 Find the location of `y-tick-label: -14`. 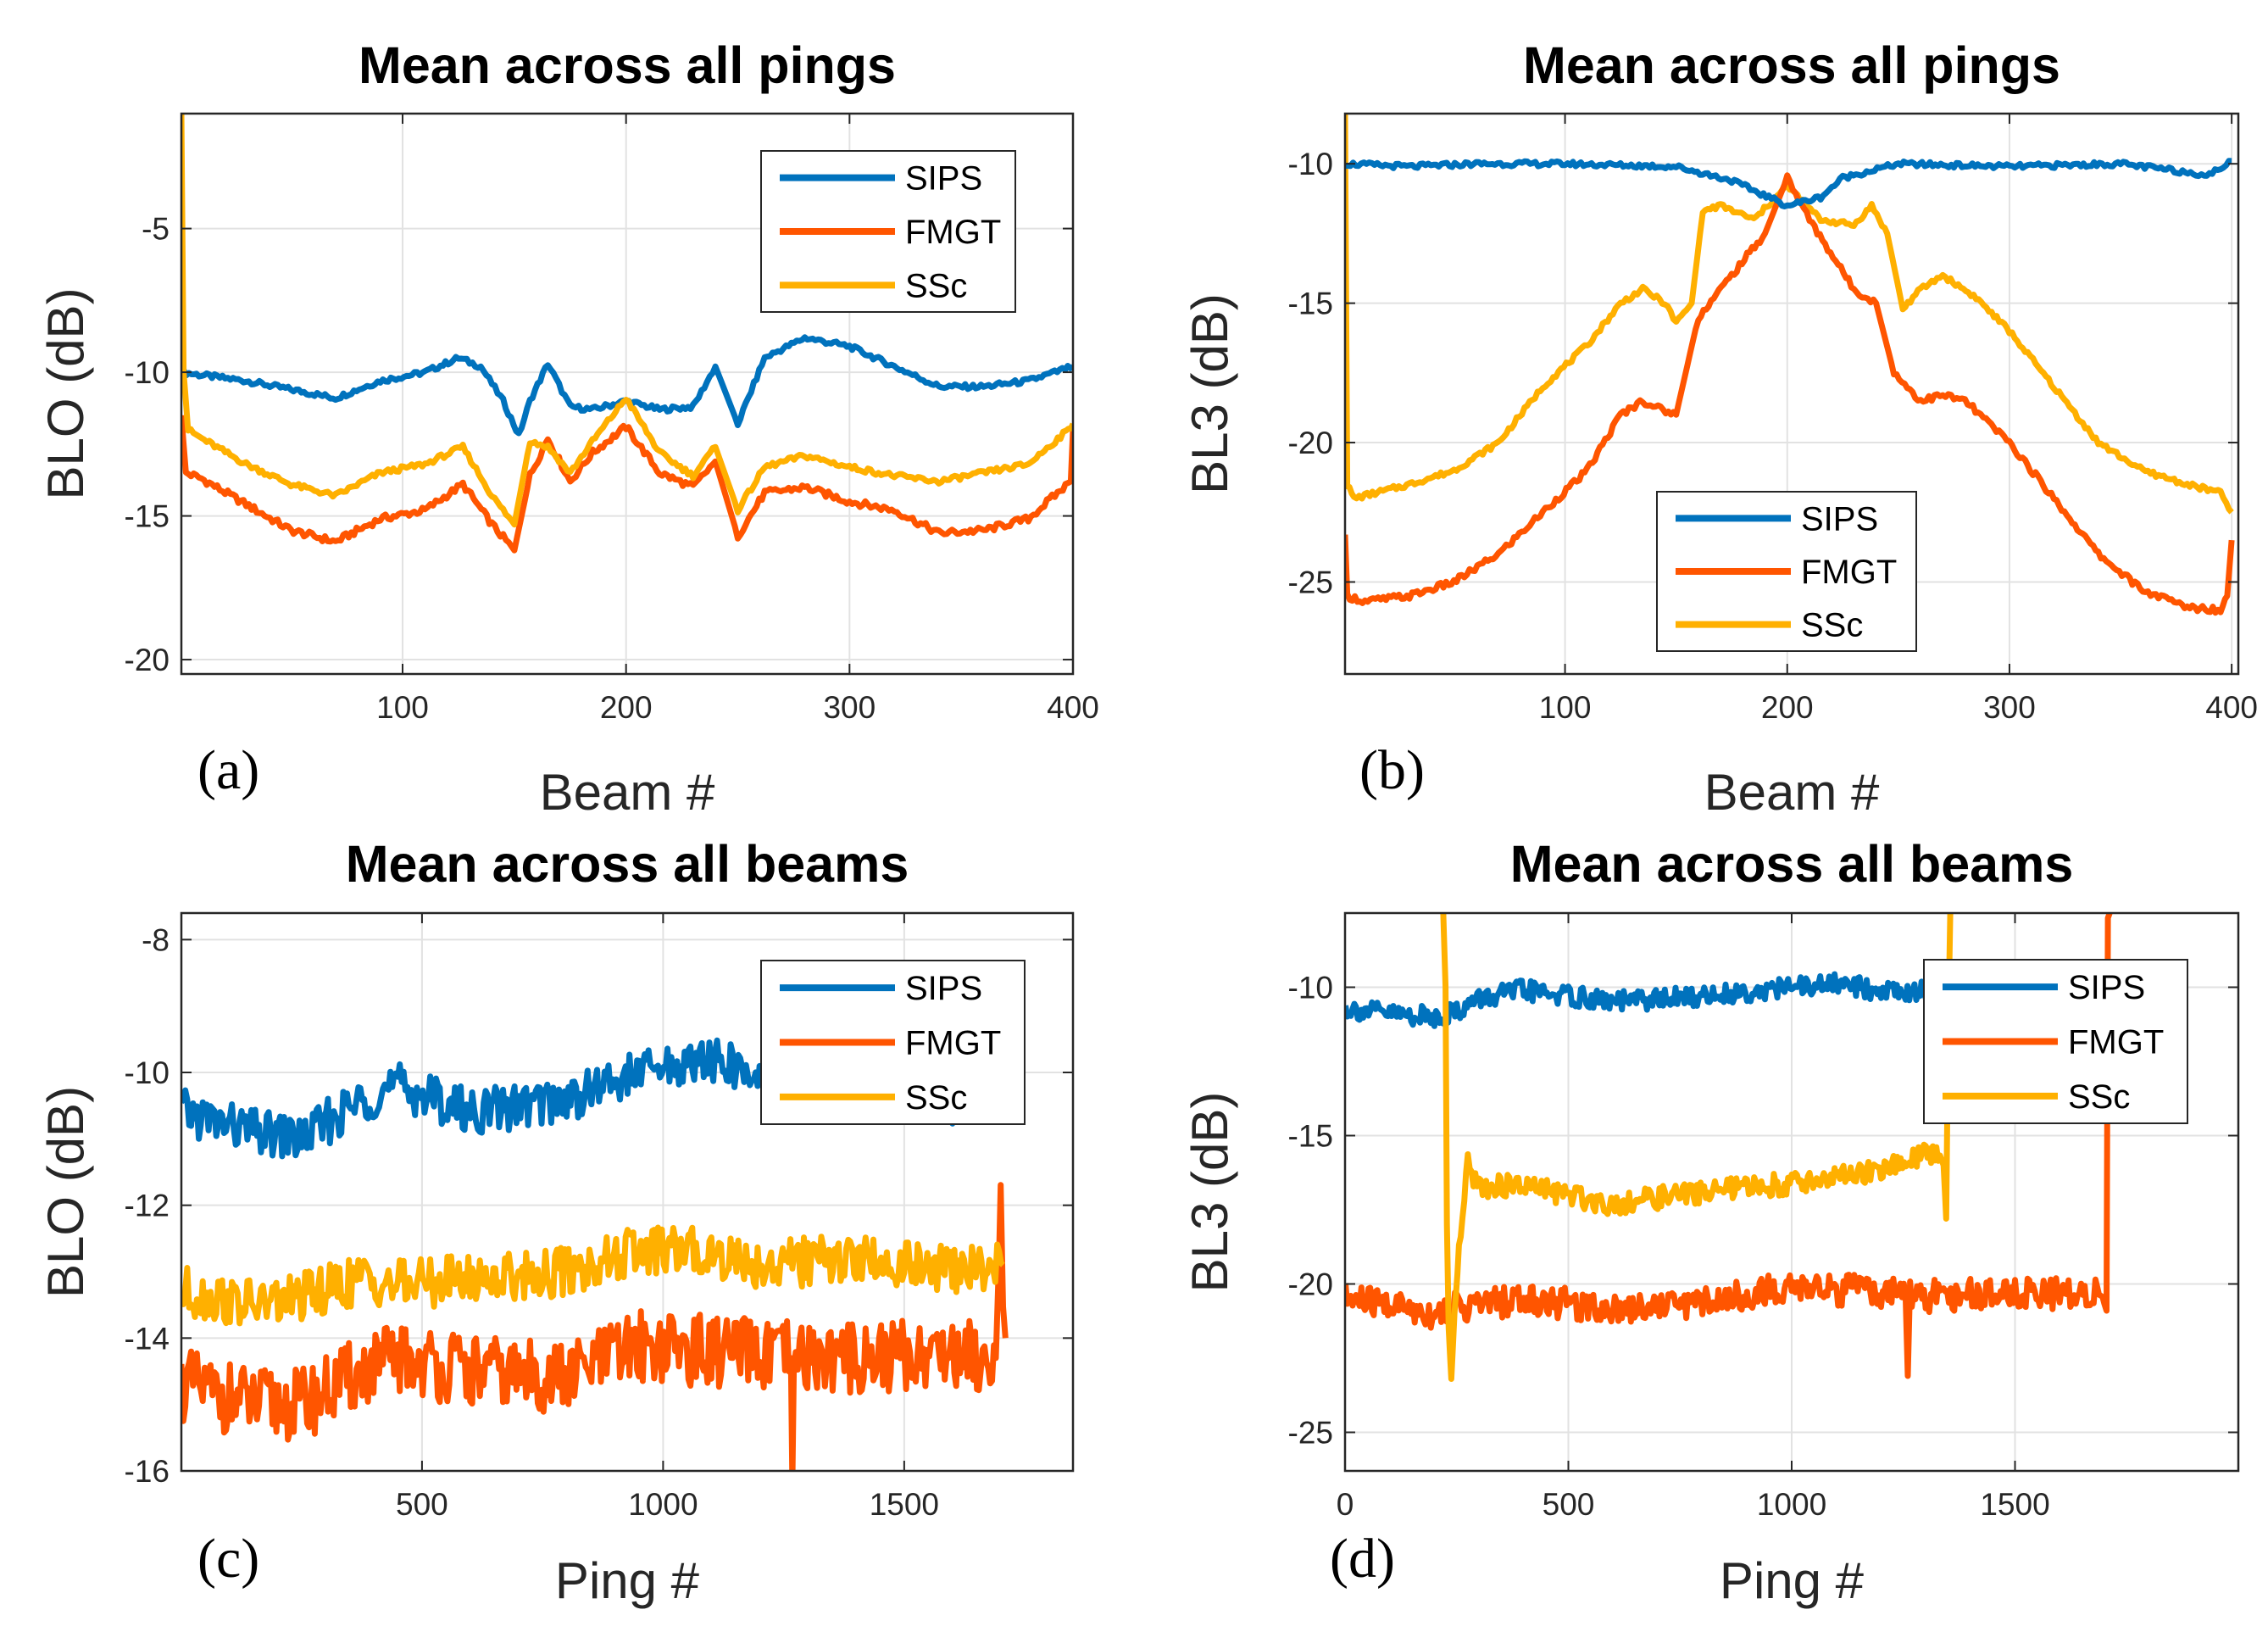

y-tick-label: -14 is located at coordinates (147, 1338).